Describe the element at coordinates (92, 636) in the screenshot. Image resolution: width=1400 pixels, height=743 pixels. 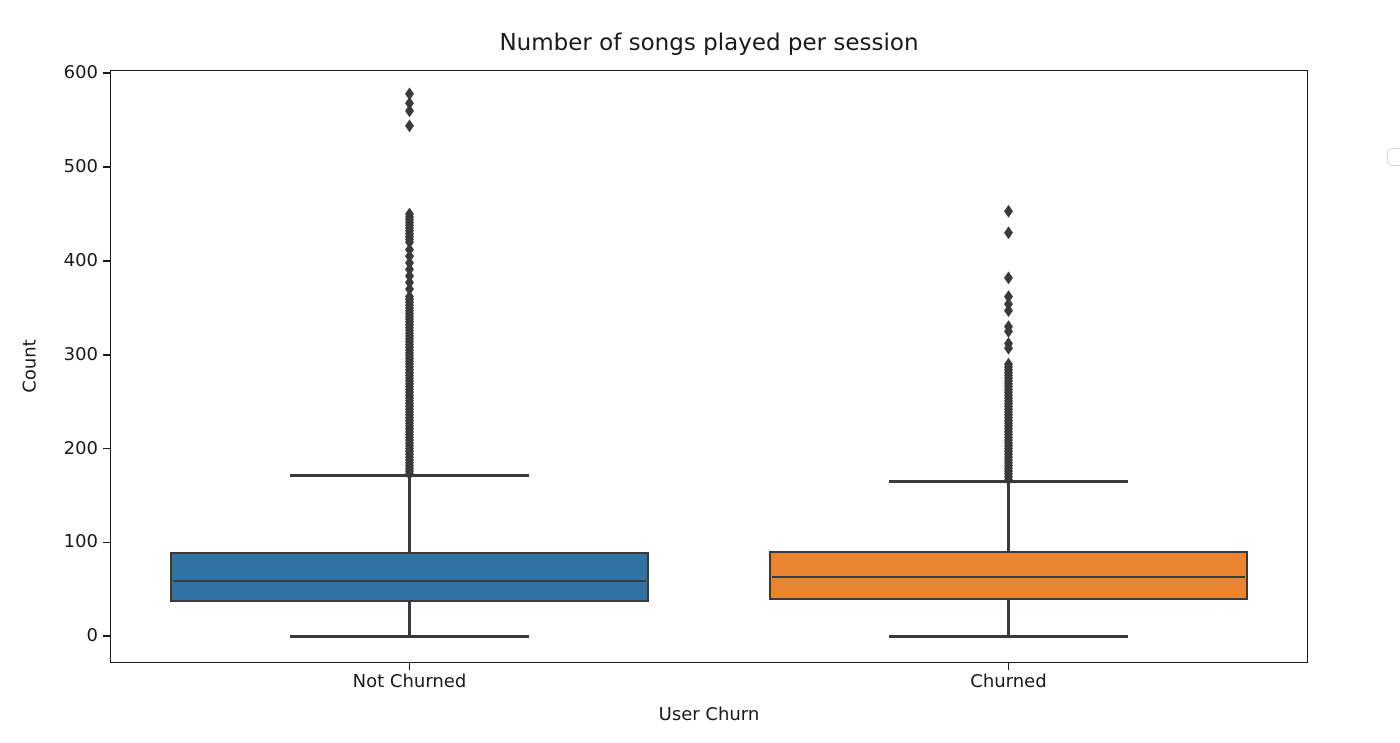
I see `y-tick-label: 0` at that location.